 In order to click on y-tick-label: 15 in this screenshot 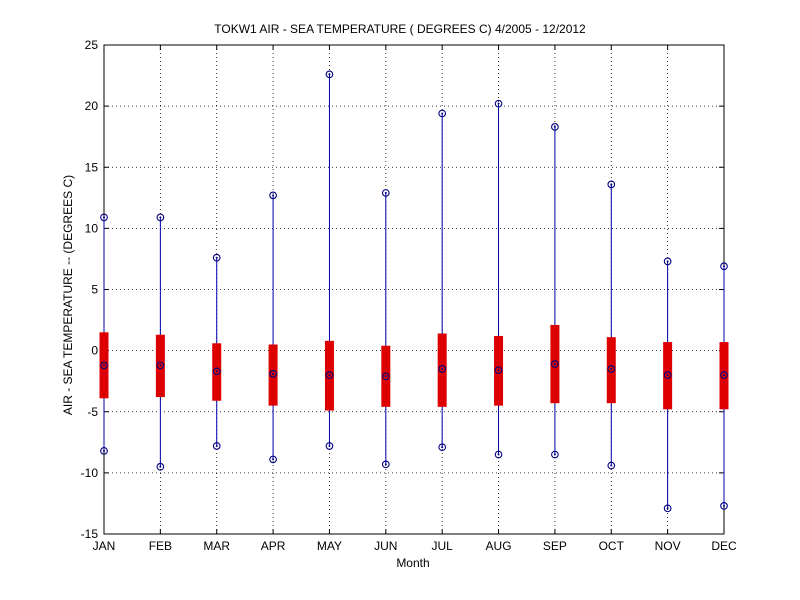, I will do `click(92, 167)`.